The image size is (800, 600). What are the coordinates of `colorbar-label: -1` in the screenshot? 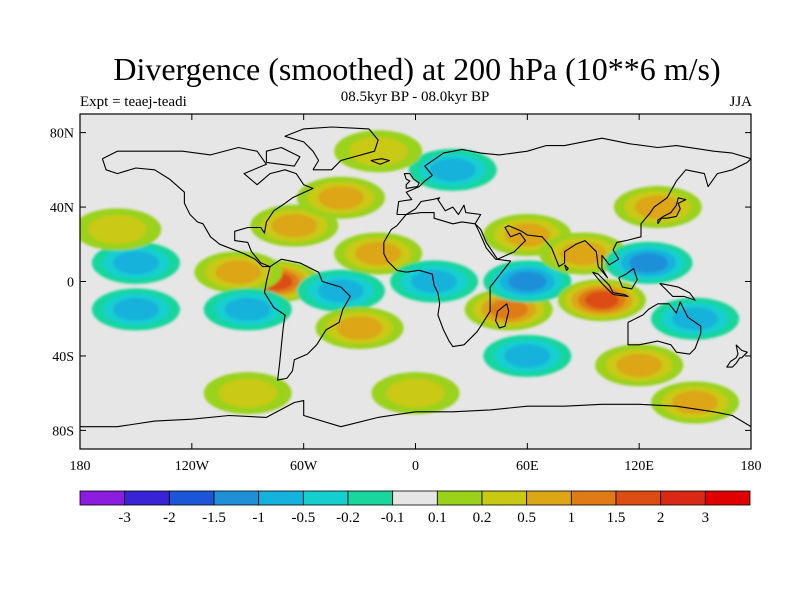 It's located at (258, 518).